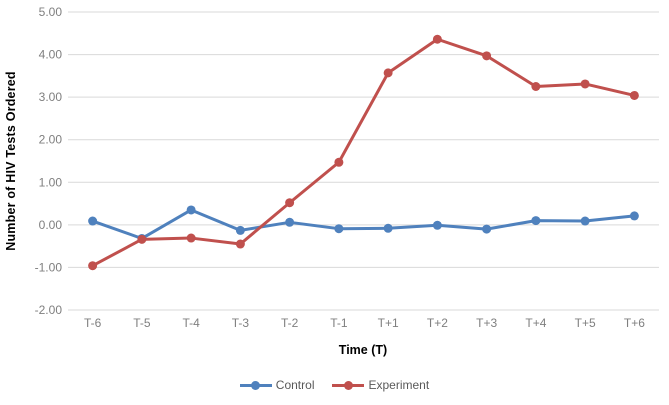 The image size is (669, 405). What do you see at coordinates (49, 310) in the screenshot?
I see `y-tick-label: -2.00` at bounding box center [49, 310].